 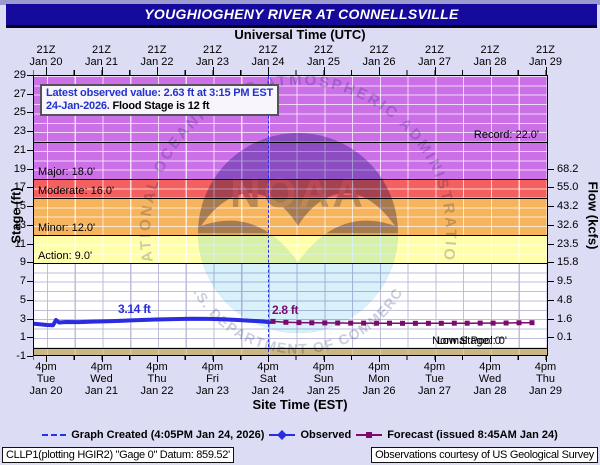 What do you see at coordinates (290, 351) in the screenshot?
I see `zone-below-gage` at bounding box center [290, 351].